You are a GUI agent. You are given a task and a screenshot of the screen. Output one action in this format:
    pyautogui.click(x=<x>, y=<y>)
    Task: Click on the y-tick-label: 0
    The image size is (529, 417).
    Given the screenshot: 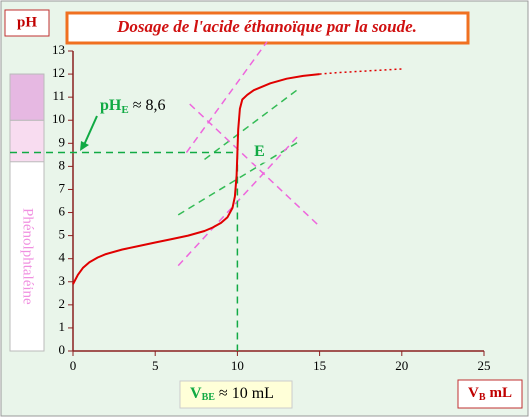 What is the action you would take?
    pyautogui.click(x=62, y=349)
    